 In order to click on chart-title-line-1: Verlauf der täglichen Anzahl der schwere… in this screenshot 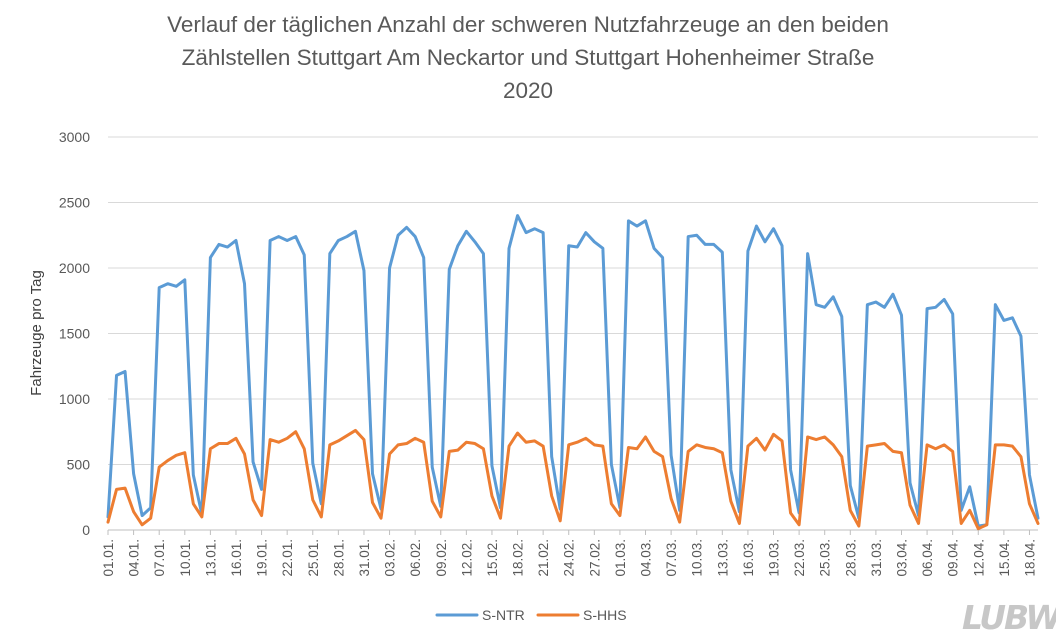, I will do `click(528, 24)`.